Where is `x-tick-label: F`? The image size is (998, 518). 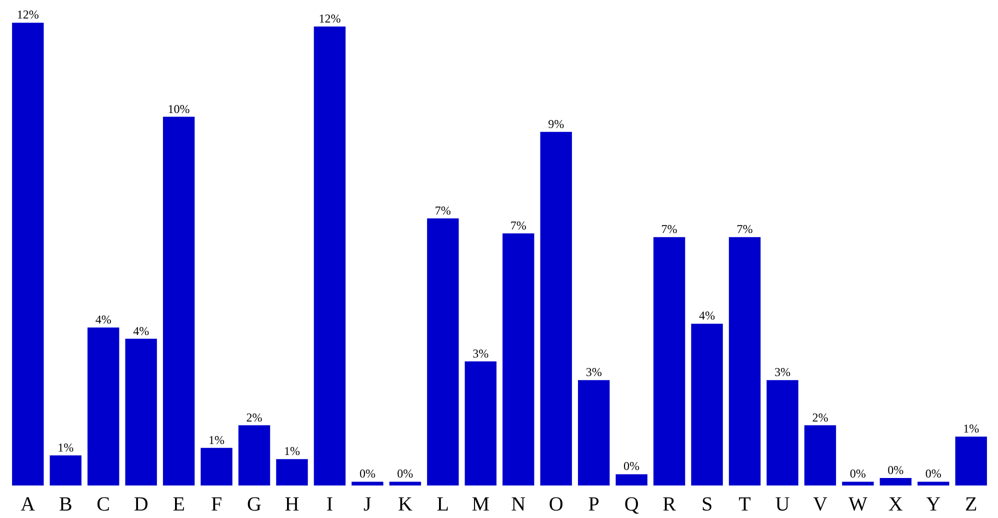 x-tick-label: F is located at coordinates (216, 505).